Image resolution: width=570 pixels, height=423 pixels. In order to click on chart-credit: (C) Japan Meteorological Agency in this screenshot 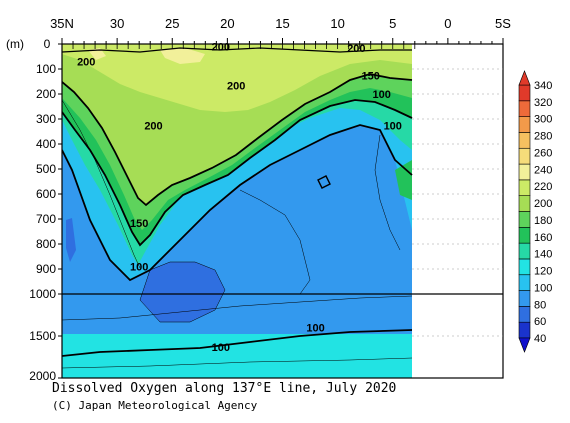, I will do `click(155, 405)`.